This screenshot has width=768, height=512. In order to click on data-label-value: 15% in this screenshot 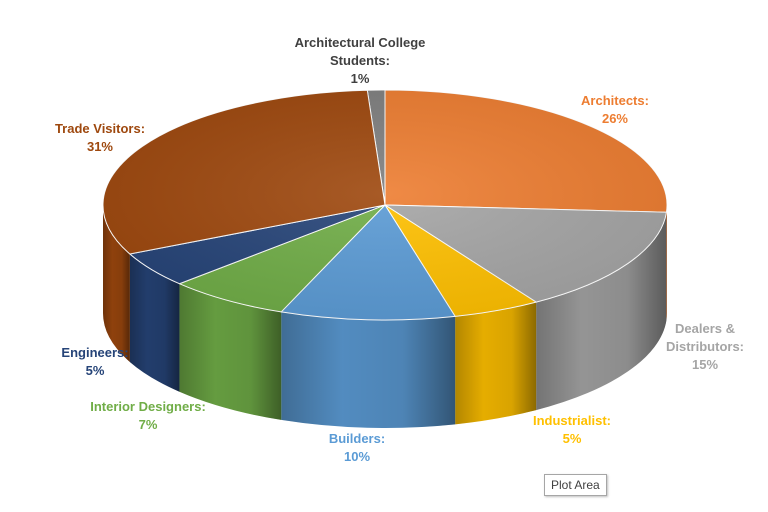, I will do `click(705, 364)`.